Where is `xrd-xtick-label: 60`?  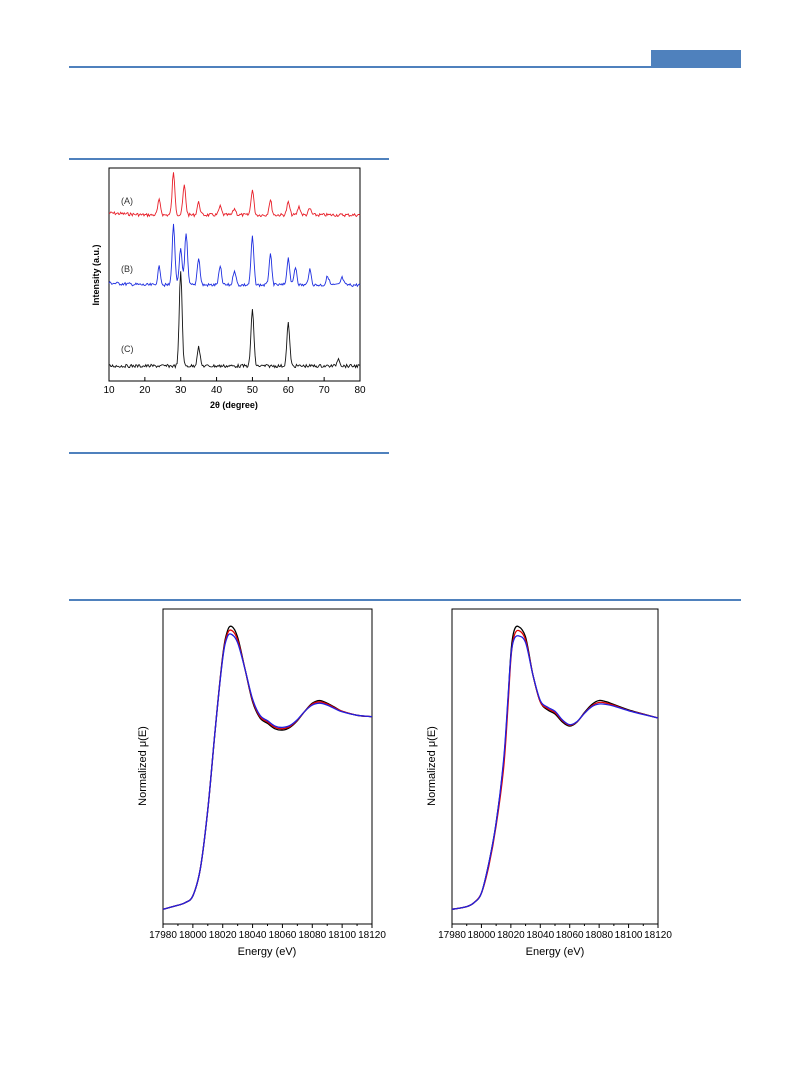 xrd-xtick-label: 60 is located at coordinates (289, 390).